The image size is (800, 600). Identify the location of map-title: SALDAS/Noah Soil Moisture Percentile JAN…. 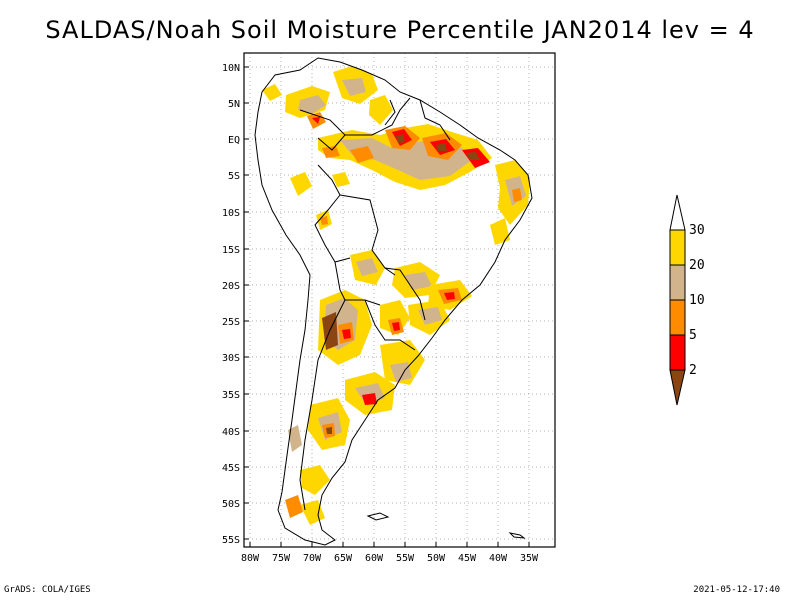
(400, 30).